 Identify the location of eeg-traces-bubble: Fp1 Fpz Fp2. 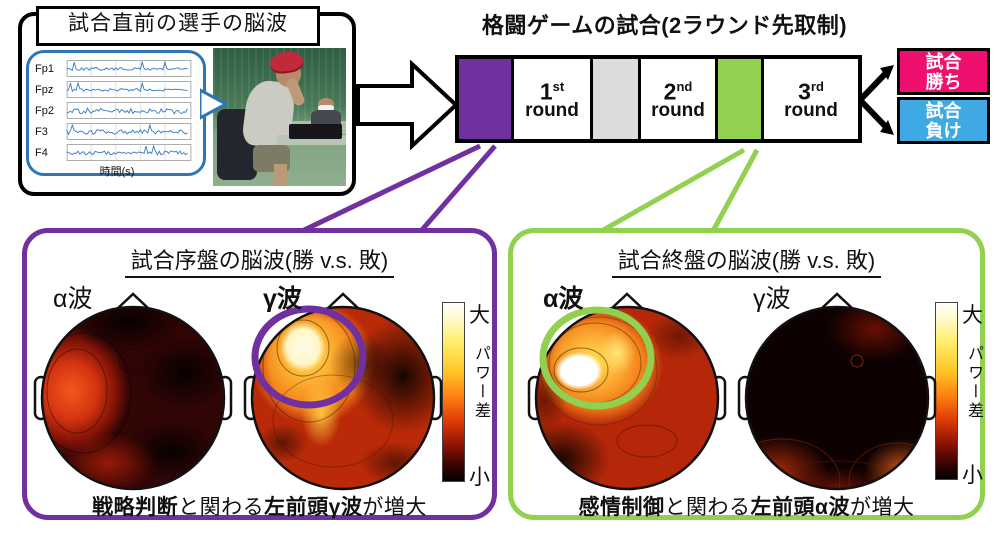
(116, 114).